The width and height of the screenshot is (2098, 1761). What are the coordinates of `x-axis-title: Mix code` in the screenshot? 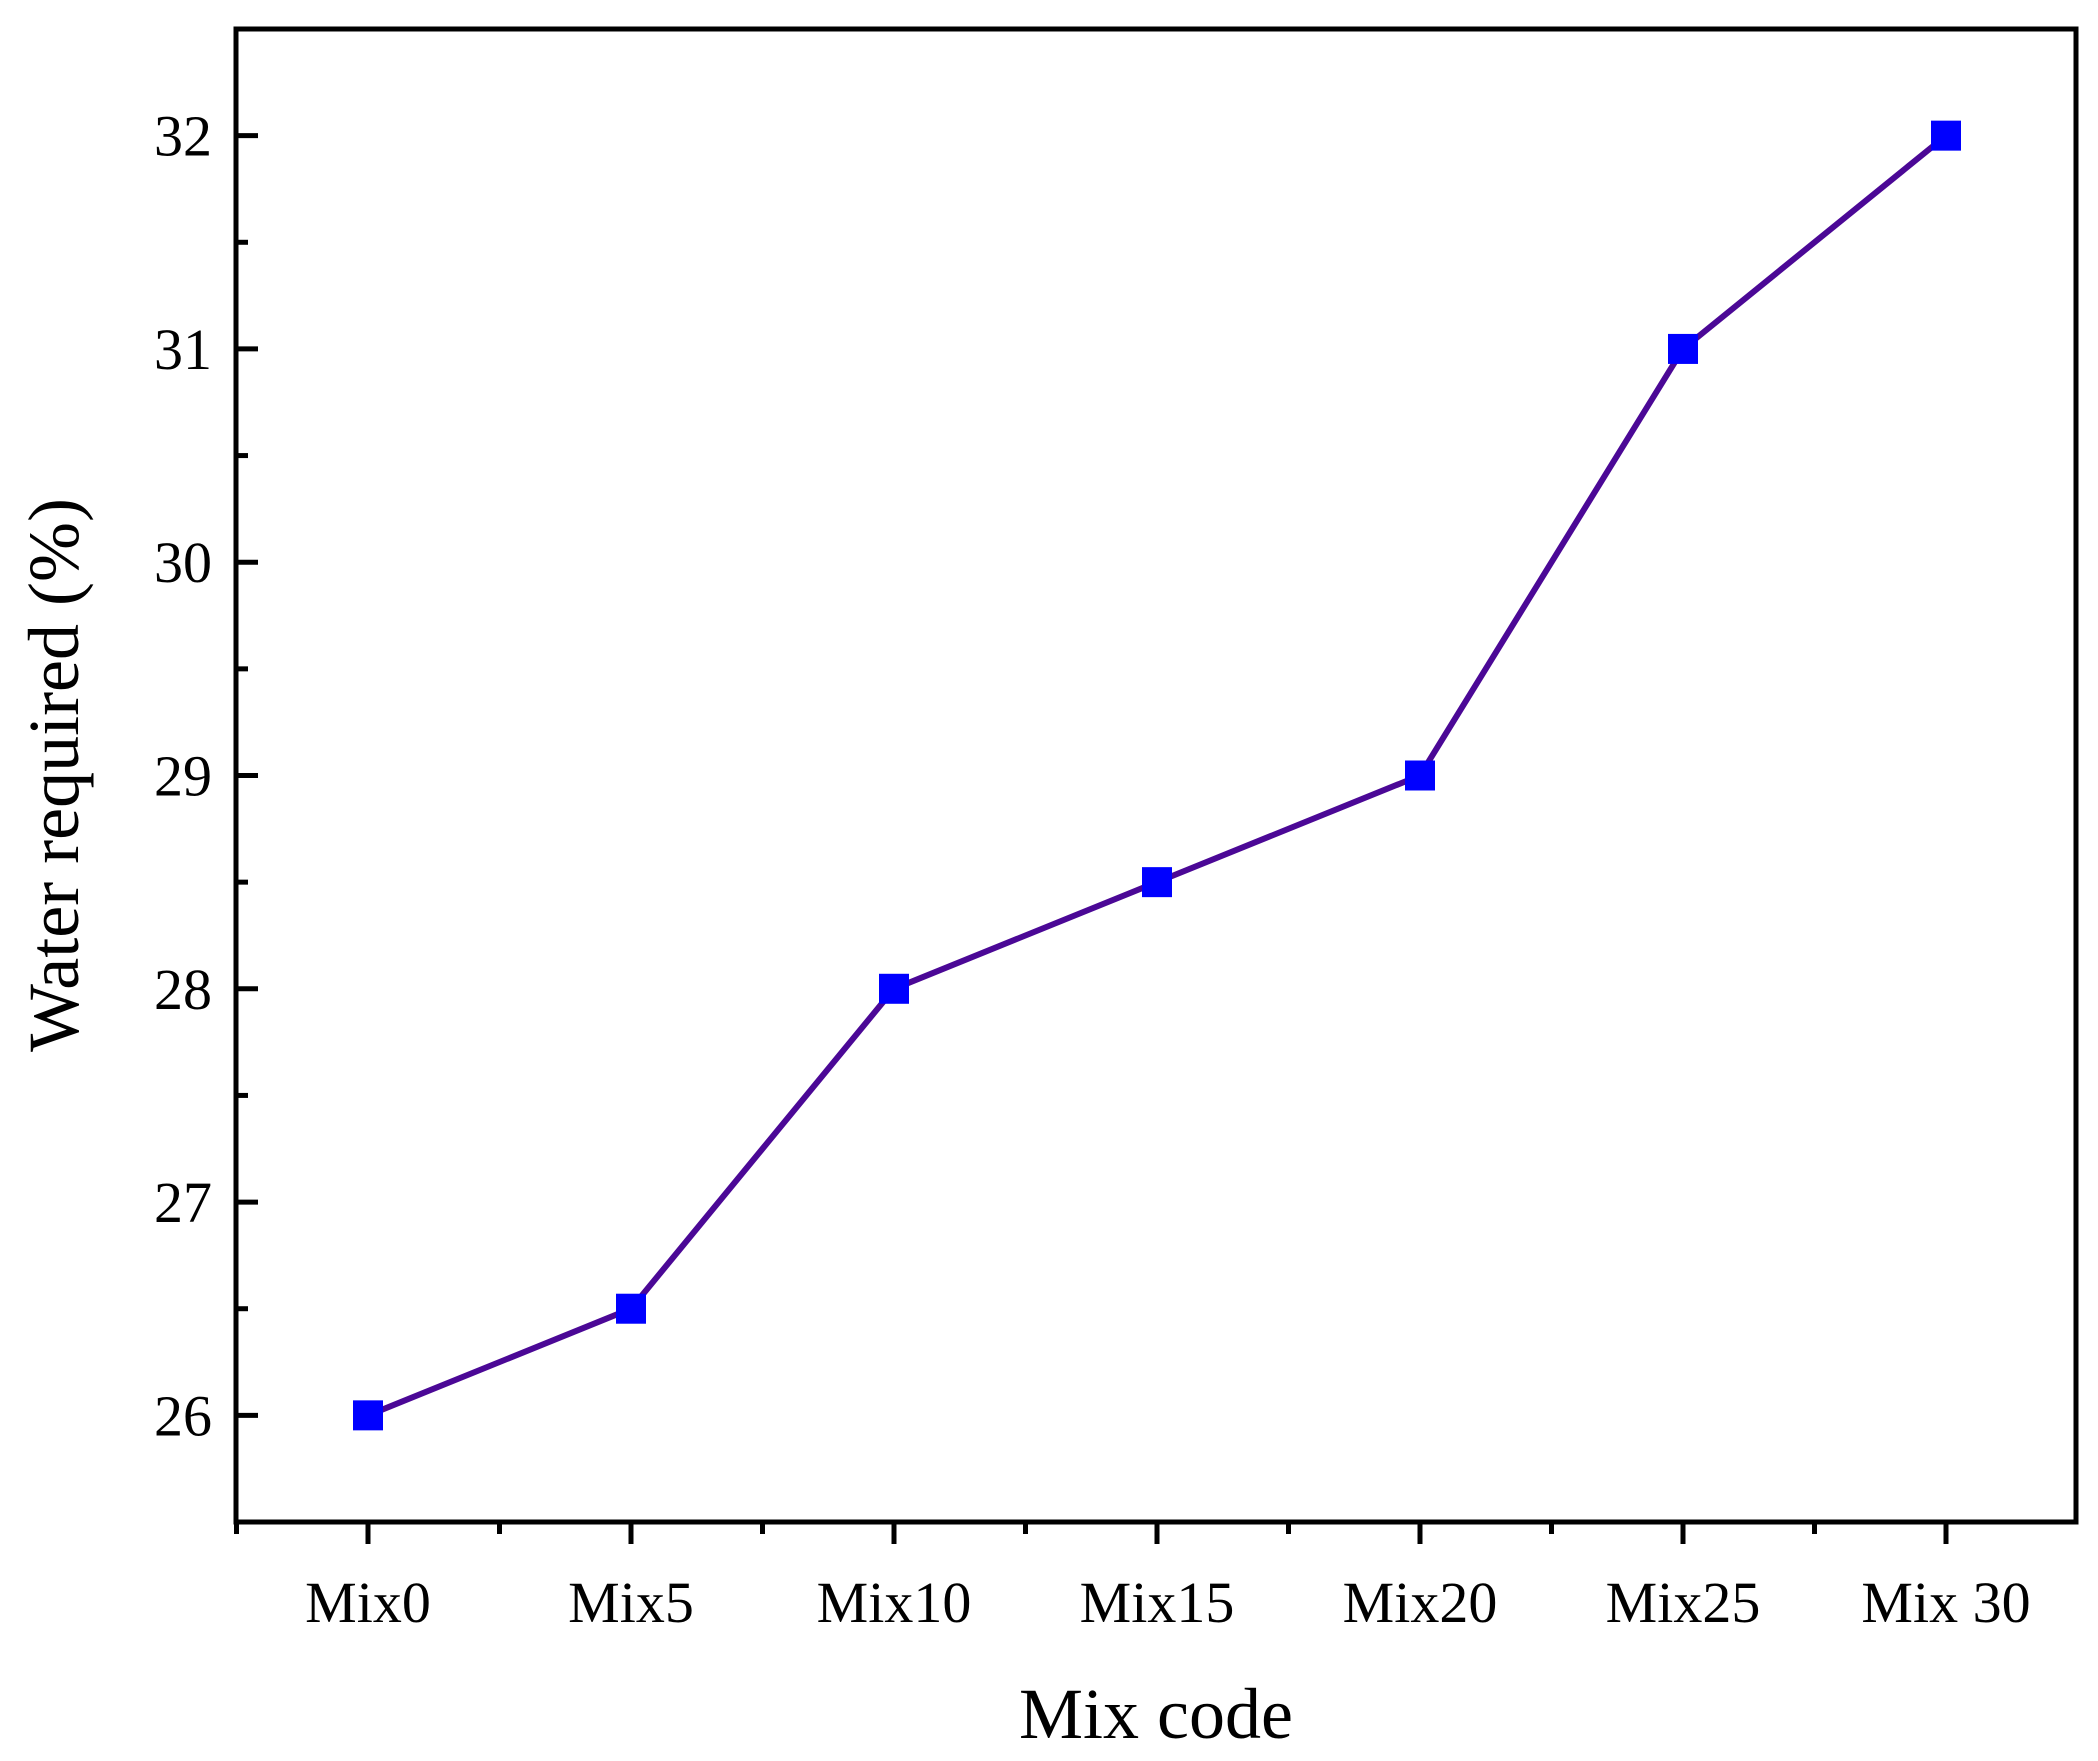 It's located at (1156, 1714).